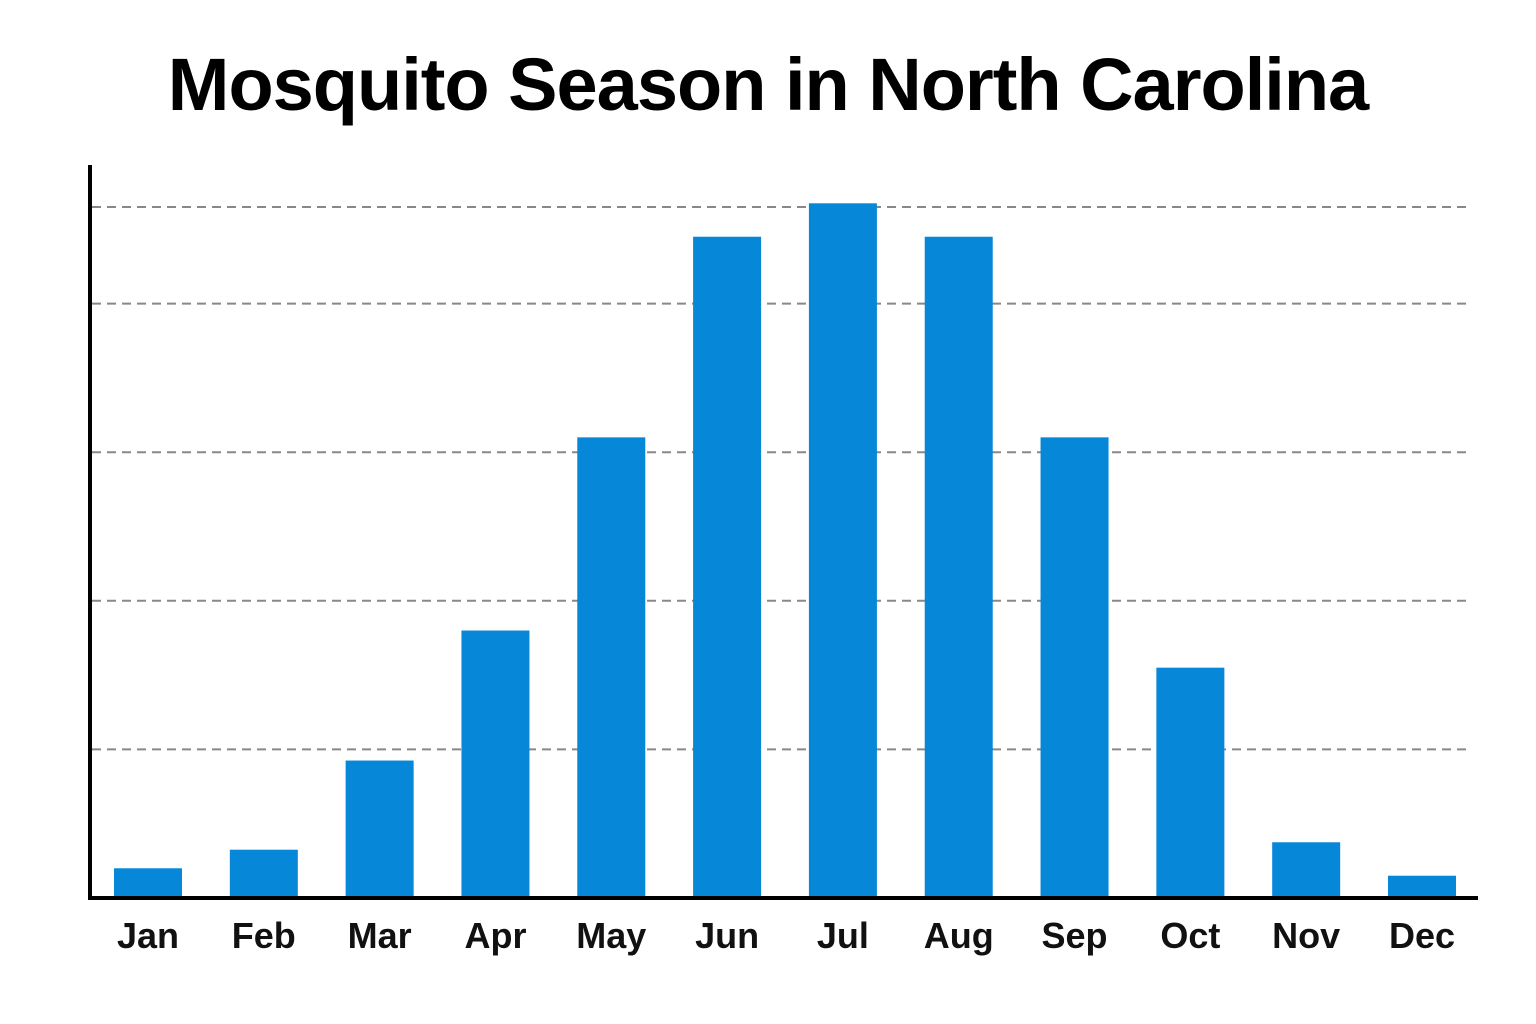  Describe the element at coordinates (611, 667) in the screenshot. I see `bar-may` at that location.